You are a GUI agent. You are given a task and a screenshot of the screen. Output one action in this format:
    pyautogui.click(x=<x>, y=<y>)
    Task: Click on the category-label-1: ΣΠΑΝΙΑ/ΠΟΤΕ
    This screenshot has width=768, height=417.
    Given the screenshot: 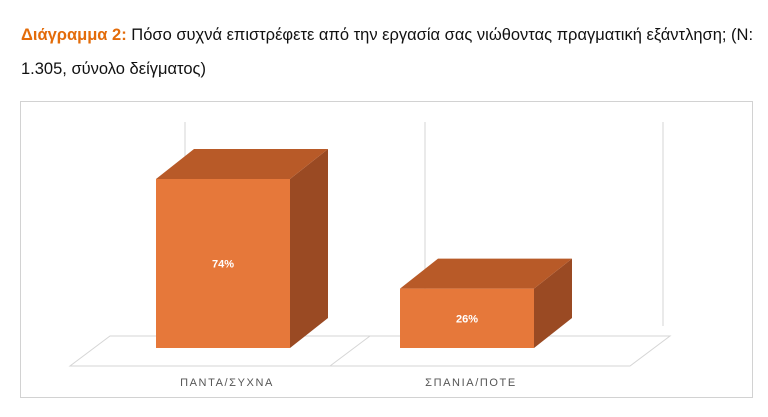 What is the action you would take?
    pyautogui.click(x=471, y=383)
    